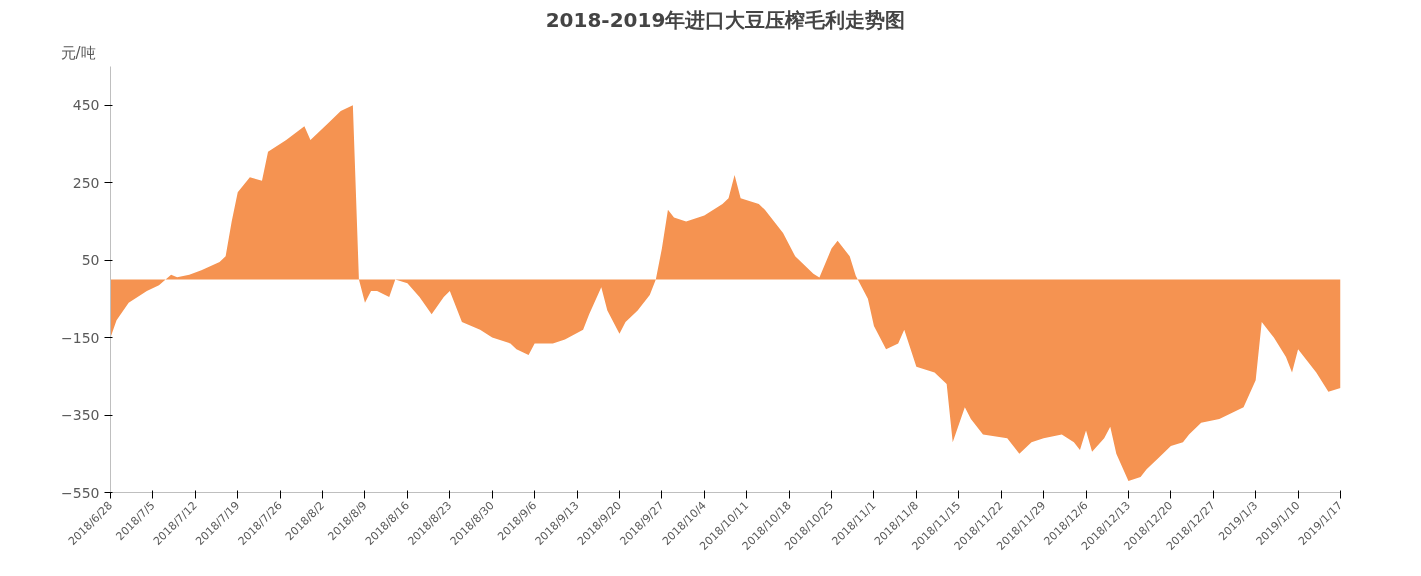 Image resolution: width=1421 pixels, height=576 pixels. Describe the element at coordinates (78, 52) in the screenshot. I see `y-axis-title: 元/吨` at that location.